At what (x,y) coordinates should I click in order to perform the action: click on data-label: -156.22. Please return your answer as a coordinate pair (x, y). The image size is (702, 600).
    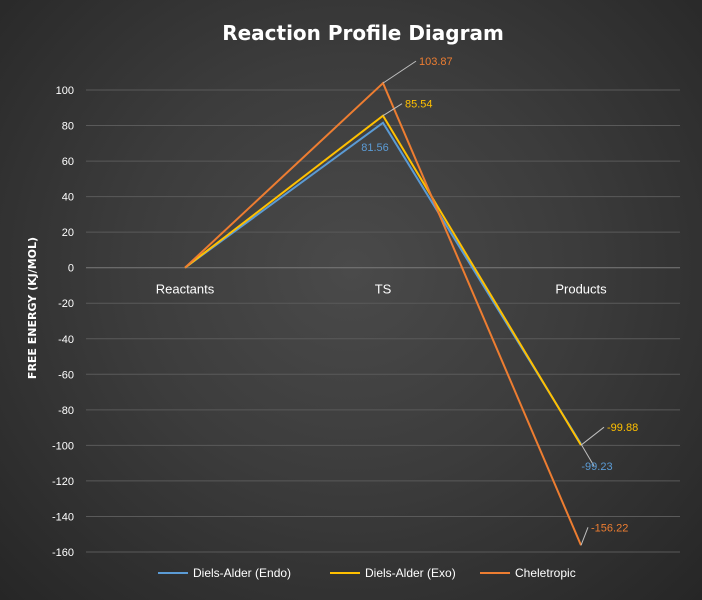
    Looking at the image, I should click on (609, 528).